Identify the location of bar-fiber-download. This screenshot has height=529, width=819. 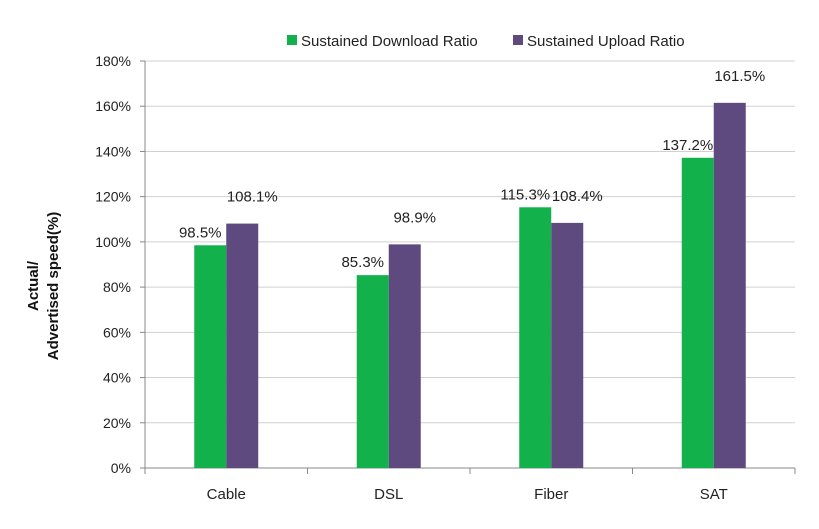
(535, 337).